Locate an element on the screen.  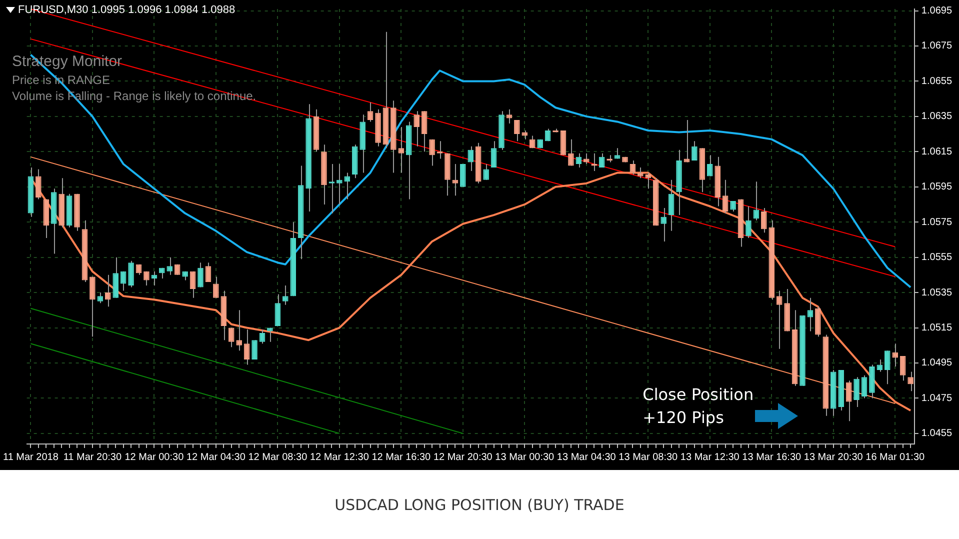
x-tick-label: 12 Mar 20:30 is located at coordinates (463, 457).